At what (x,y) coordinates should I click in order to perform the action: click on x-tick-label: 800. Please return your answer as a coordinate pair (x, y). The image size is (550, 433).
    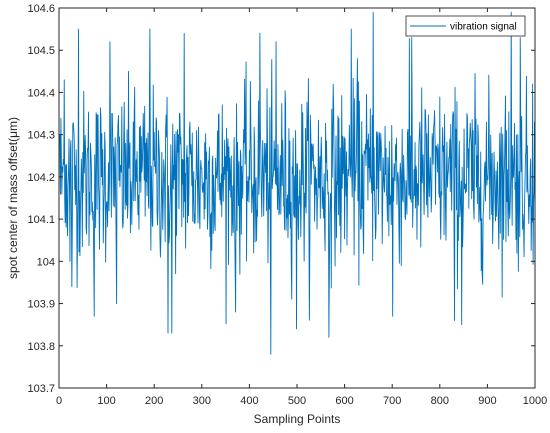
    Looking at the image, I should click on (440, 401).